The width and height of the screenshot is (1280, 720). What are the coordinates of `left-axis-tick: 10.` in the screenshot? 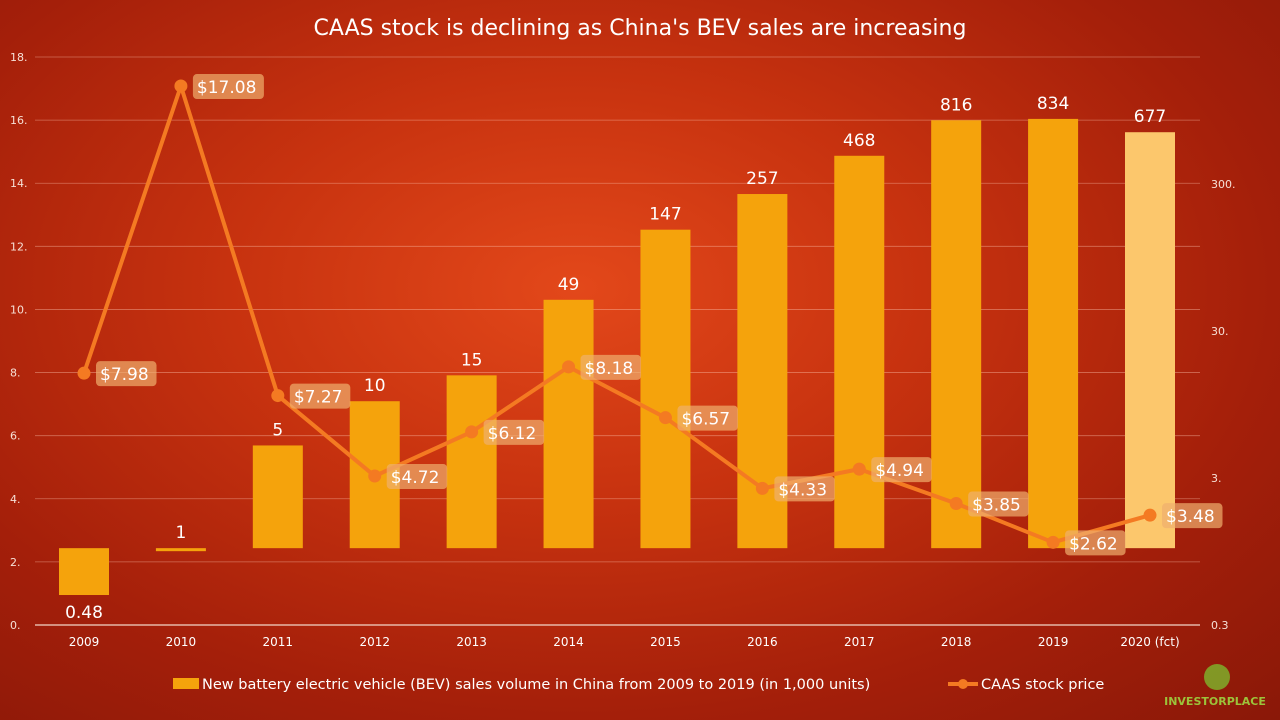 It's located at (19, 309).